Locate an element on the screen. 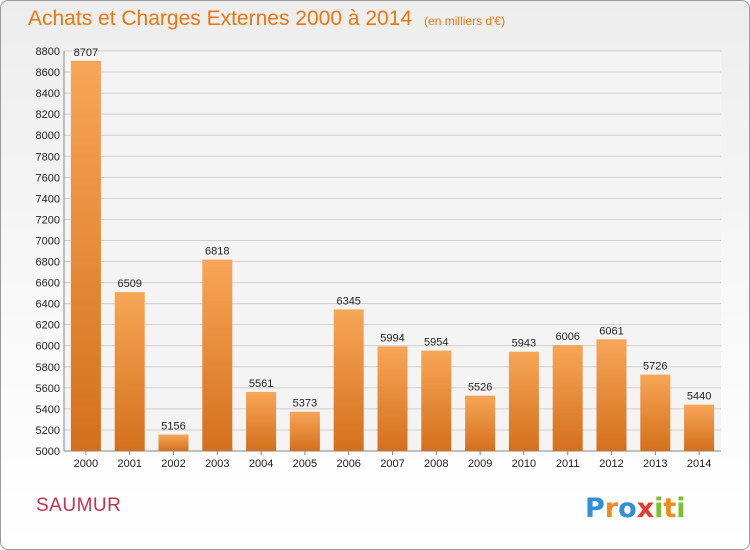  x-tick-label: 2001 is located at coordinates (129, 464).